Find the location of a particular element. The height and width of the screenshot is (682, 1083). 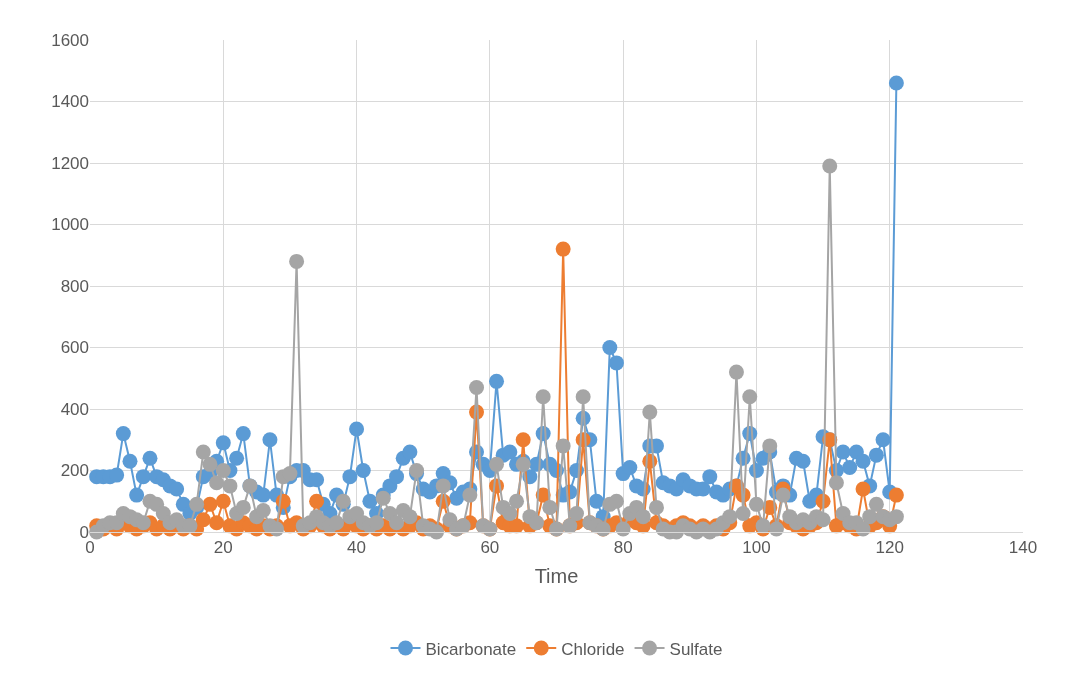

x-tick-label: 140 is located at coordinates (1023, 548).